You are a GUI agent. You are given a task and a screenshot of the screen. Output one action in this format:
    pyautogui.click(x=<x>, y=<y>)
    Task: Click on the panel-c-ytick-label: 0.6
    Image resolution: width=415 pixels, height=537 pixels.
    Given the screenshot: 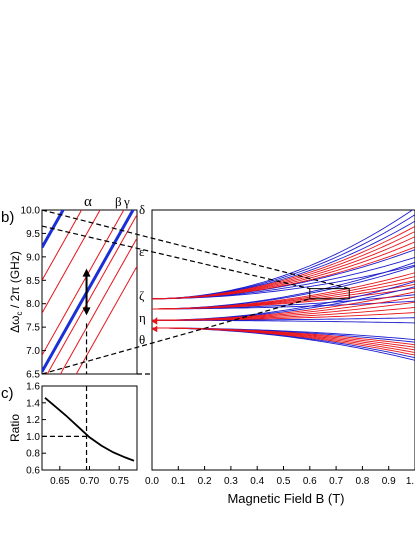 What is the action you would take?
    pyautogui.click(x=33, y=471)
    